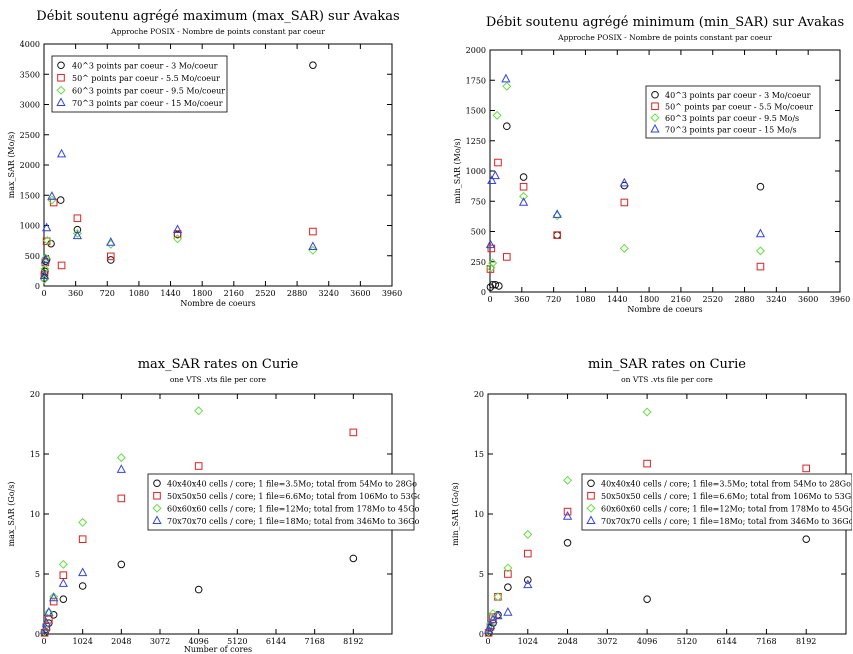 This screenshot has width=853, height=654. I want to click on legend-entry: 40^3 points par coeur - 3 Mo/coeur, so click(145, 65).